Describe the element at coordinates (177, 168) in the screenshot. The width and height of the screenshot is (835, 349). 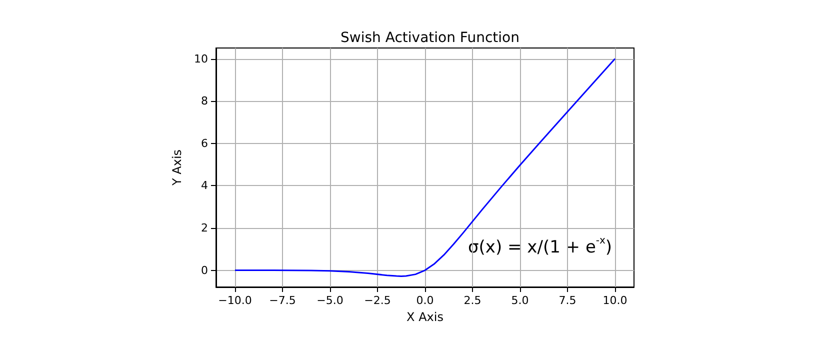
I see `y-axis-title: Y Axis` at that location.